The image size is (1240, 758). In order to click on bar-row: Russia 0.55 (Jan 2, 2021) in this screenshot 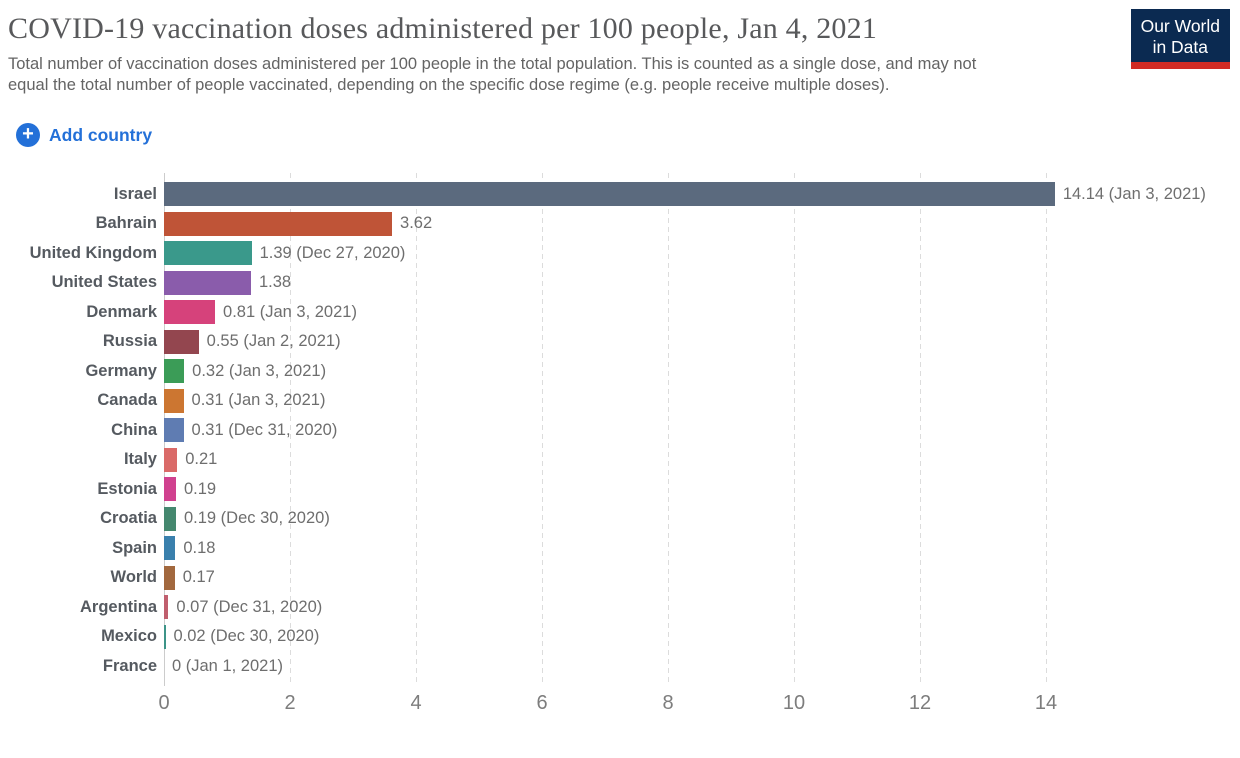, I will do `click(619, 342)`.